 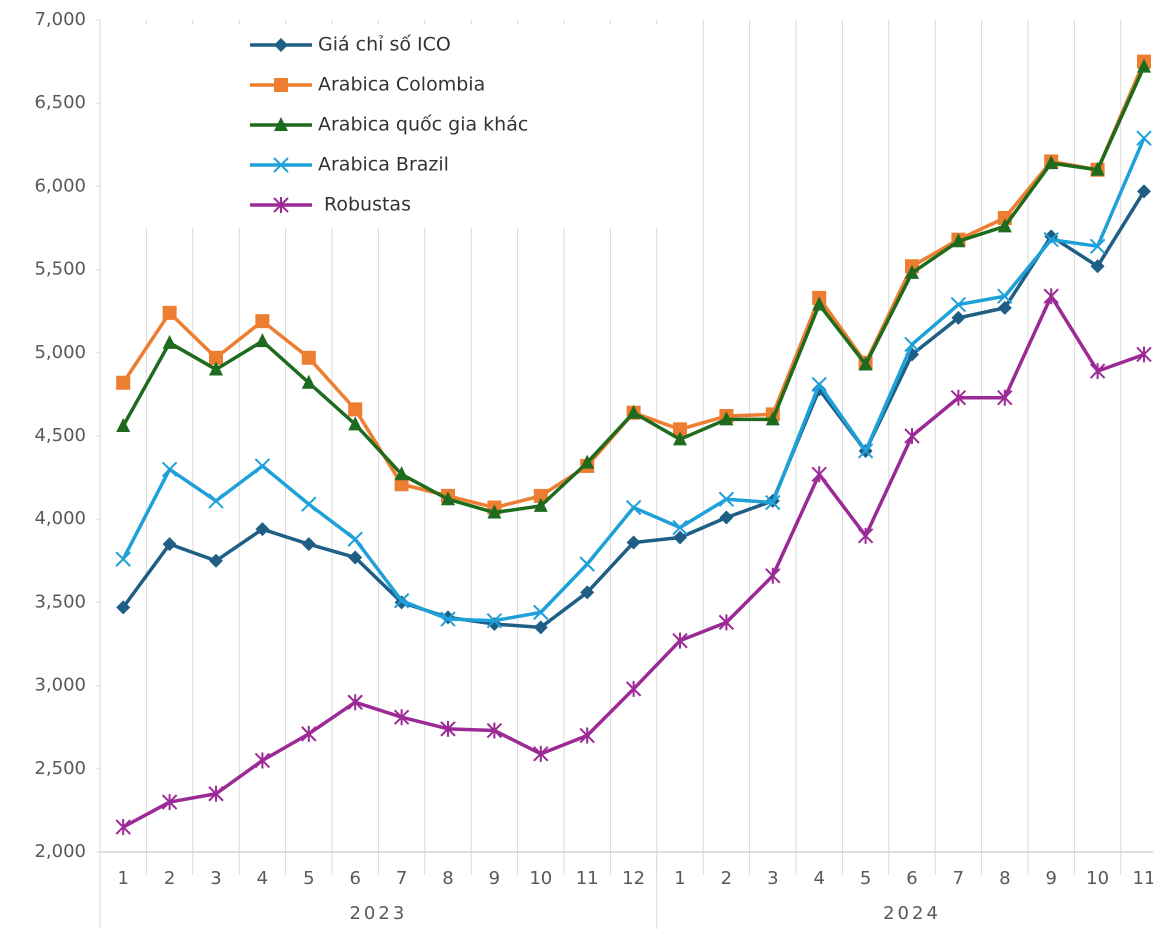 I want to click on x-tick-label: 8, so click(x=1004, y=878).